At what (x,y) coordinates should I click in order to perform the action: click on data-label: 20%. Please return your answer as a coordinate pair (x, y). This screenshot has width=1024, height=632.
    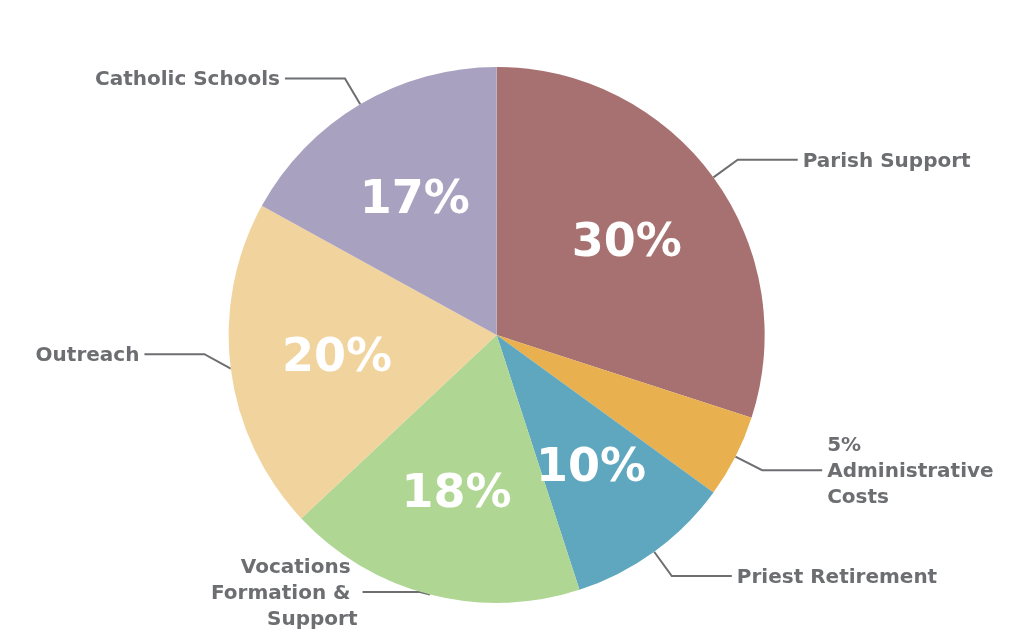
    Looking at the image, I should click on (337, 355).